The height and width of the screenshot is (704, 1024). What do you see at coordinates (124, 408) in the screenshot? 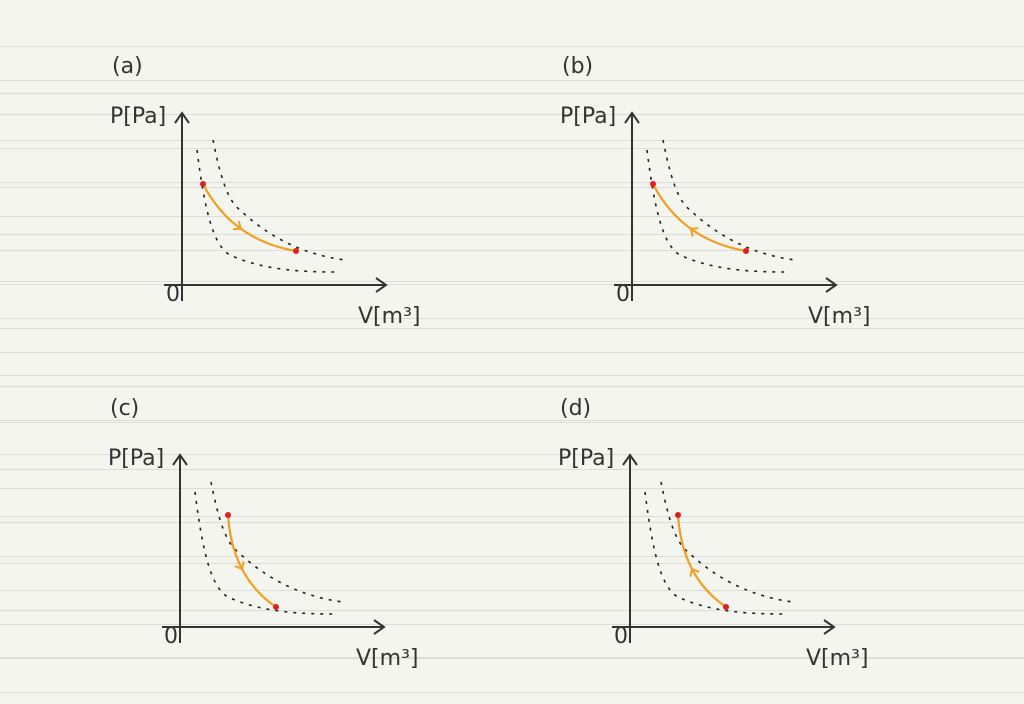
I see `panel-label: (c)` at bounding box center [124, 408].